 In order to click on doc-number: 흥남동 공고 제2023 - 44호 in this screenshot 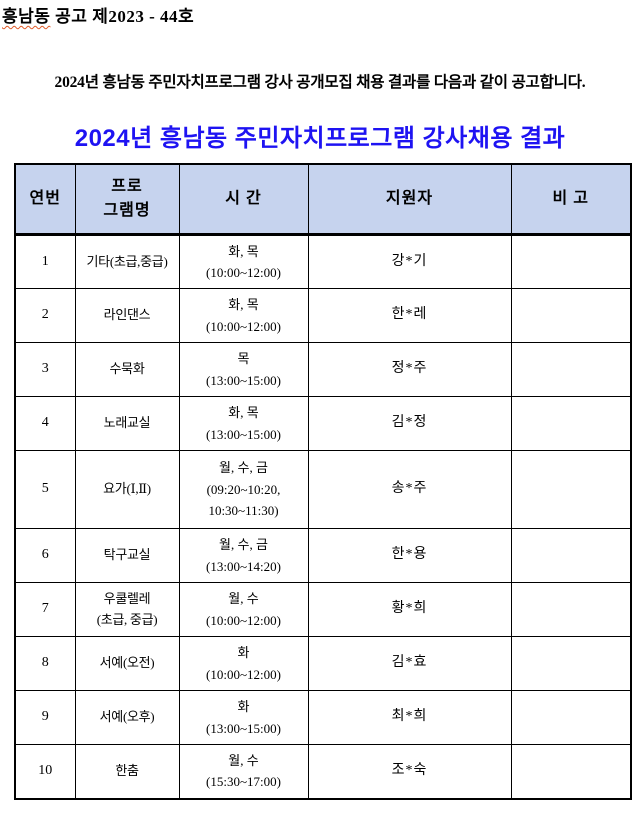, I will do `click(98, 14)`.